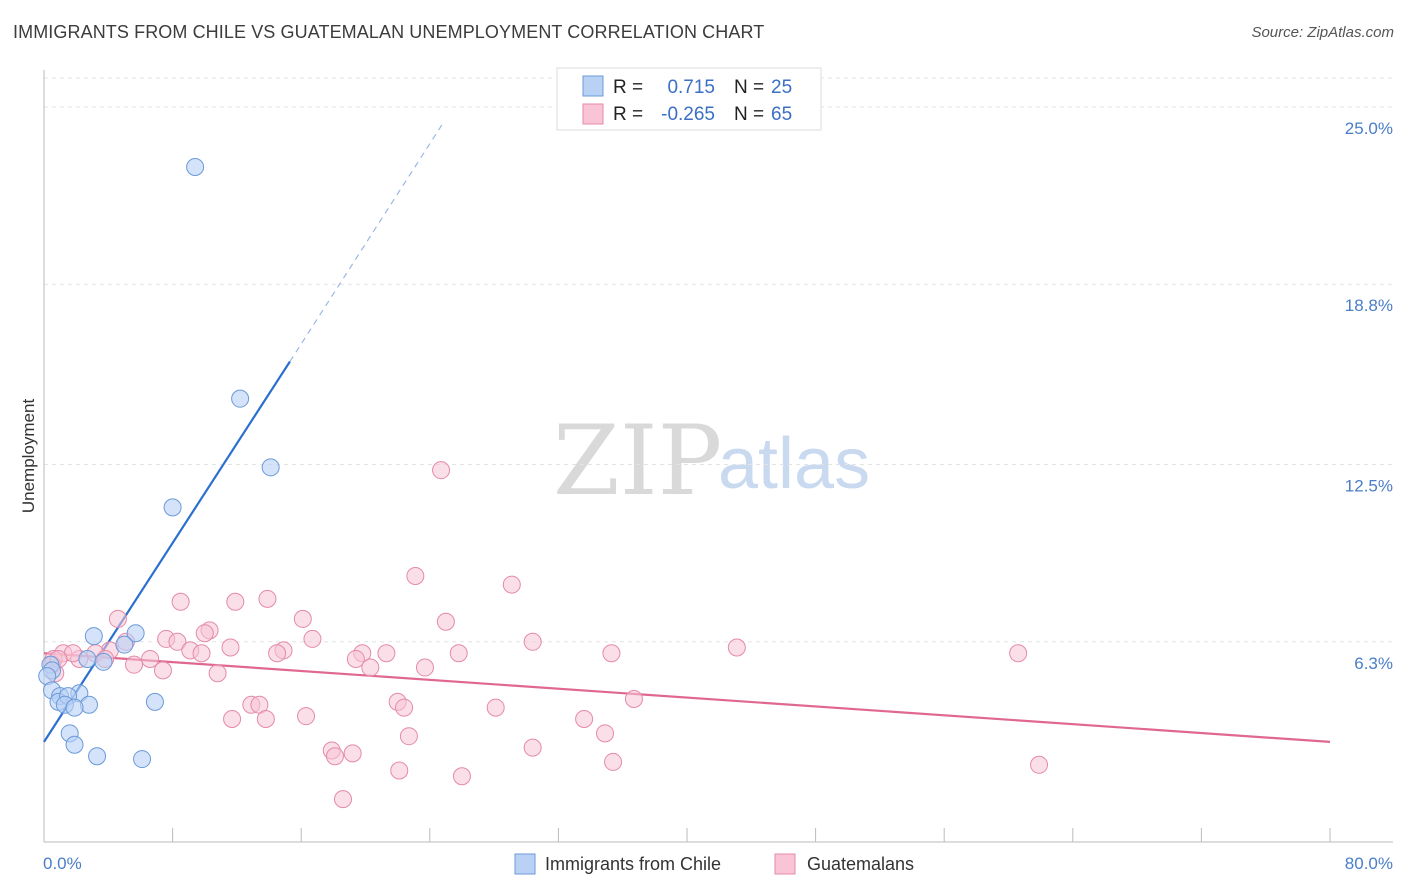  Describe the element at coordinates (689, 99) in the screenshot. I see `stats-legend: R = 0.715 N = 25 R = -0.265 N = 65` at that location.